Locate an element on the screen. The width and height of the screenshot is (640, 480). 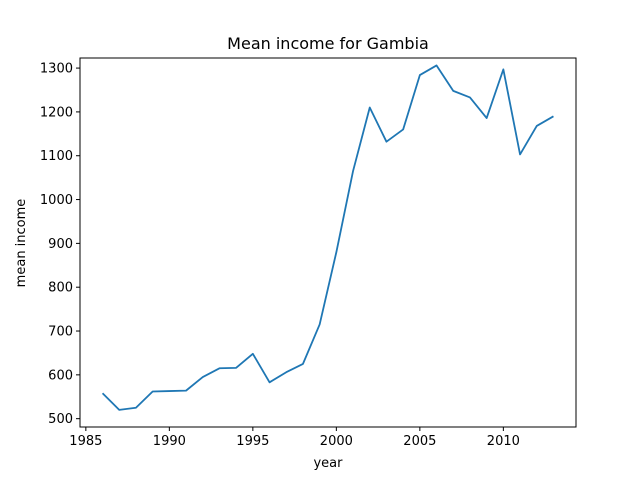
x-tick-label-3: 2000 is located at coordinates (336, 441).